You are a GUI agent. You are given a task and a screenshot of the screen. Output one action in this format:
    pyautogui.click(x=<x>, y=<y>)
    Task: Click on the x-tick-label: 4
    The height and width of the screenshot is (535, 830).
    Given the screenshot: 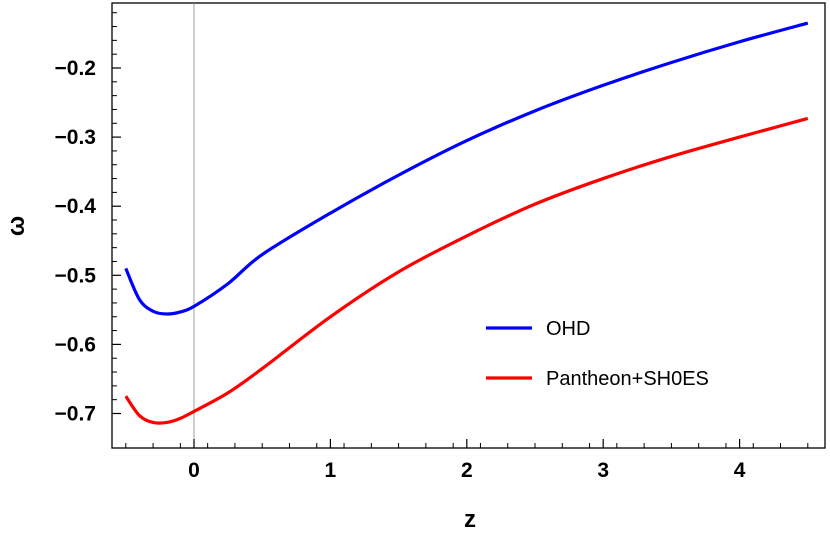 What is the action you would take?
    pyautogui.click(x=740, y=470)
    